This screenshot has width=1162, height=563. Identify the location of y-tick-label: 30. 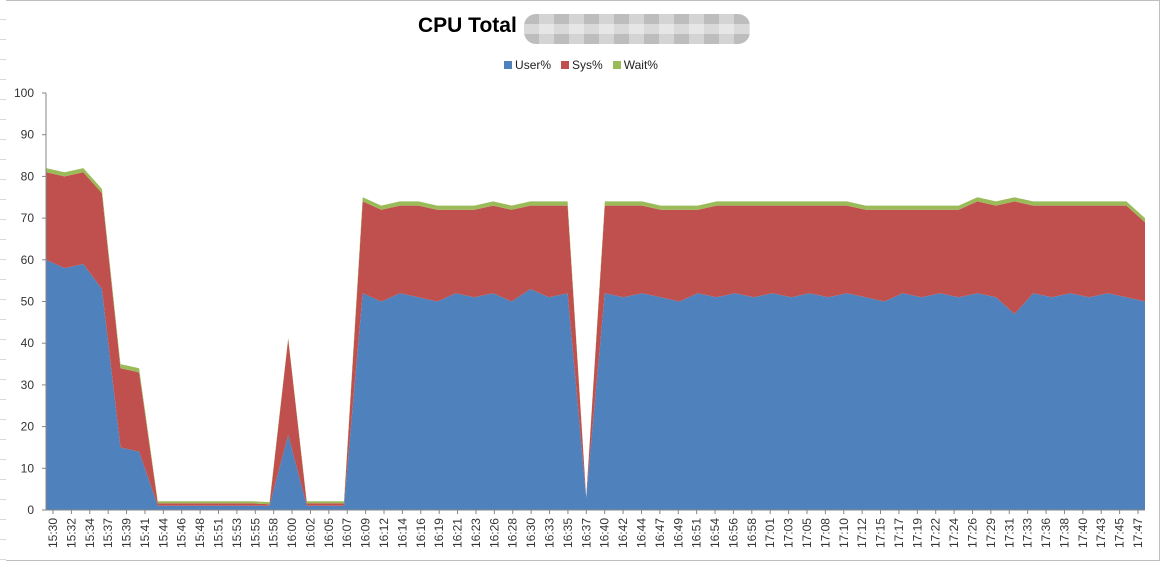
(28, 385).